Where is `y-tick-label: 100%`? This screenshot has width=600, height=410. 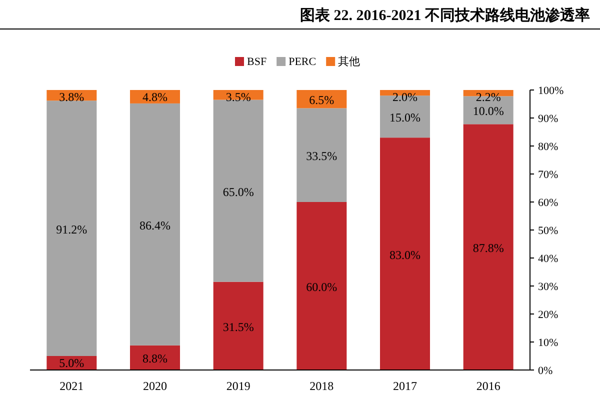
y-tick-label: 100% is located at coordinates (551, 91).